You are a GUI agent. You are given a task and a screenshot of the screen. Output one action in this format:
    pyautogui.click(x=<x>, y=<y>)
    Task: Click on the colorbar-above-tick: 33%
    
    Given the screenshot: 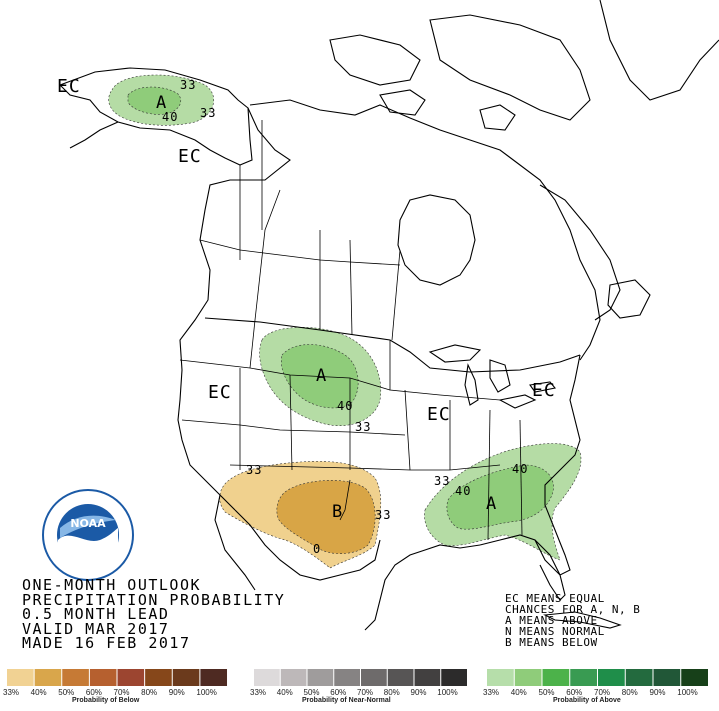 What is the action you would take?
    pyautogui.click(x=491, y=692)
    